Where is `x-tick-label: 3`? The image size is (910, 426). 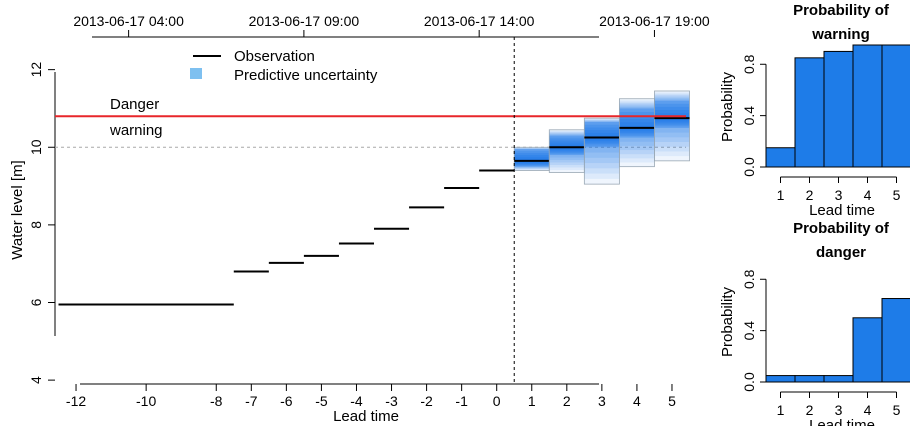 x-tick-label: 3 is located at coordinates (602, 401).